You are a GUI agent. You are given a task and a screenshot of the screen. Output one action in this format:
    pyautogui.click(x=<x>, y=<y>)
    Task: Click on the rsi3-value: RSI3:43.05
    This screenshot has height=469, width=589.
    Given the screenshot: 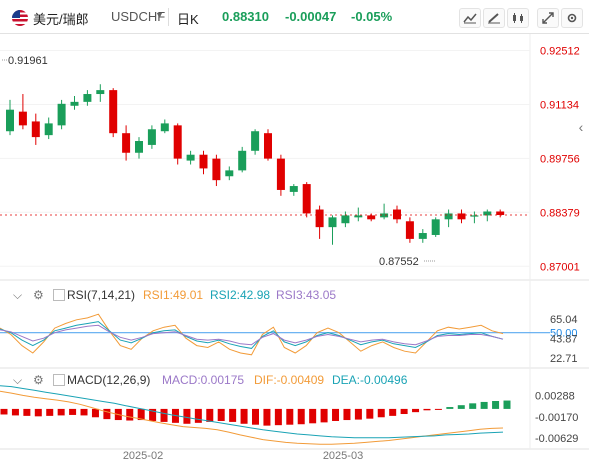 What is the action you would take?
    pyautogui.click(x=306, y=295)
    